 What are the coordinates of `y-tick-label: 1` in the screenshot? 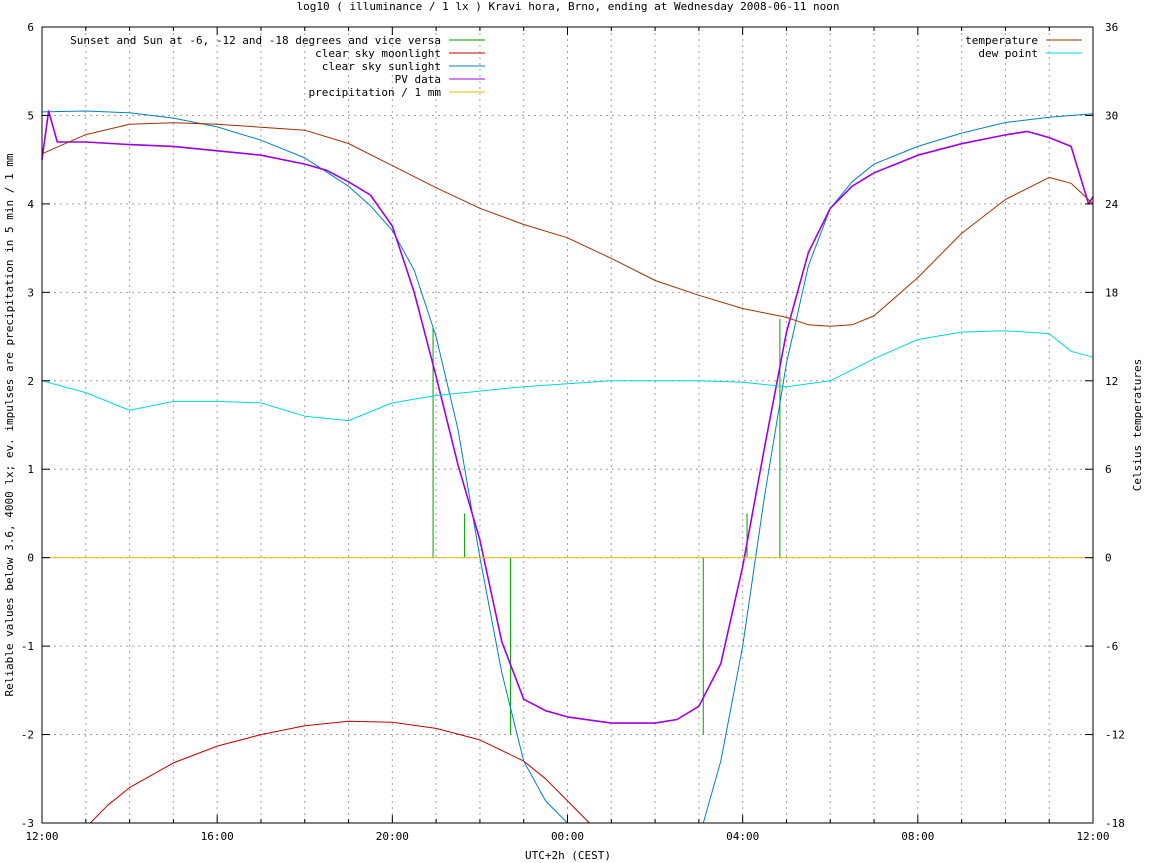 It's located at (30, 469).